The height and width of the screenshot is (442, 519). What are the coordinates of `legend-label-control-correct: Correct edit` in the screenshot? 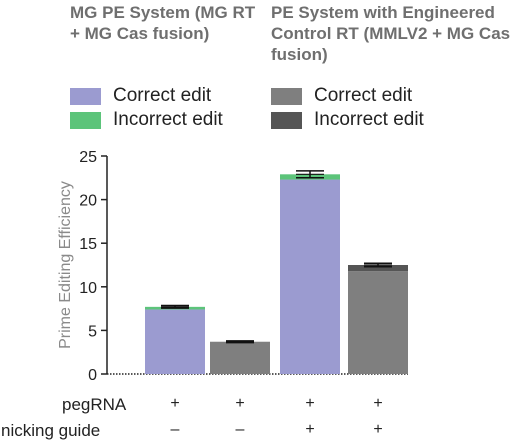 It's located at (363, 95).